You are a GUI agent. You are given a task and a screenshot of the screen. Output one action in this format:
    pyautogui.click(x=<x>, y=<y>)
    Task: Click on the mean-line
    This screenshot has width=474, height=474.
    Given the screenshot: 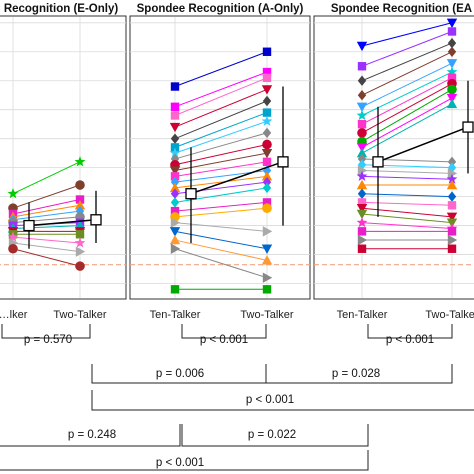 What is the action you would take?
    pyautogui.click(x=237, y=178)
    